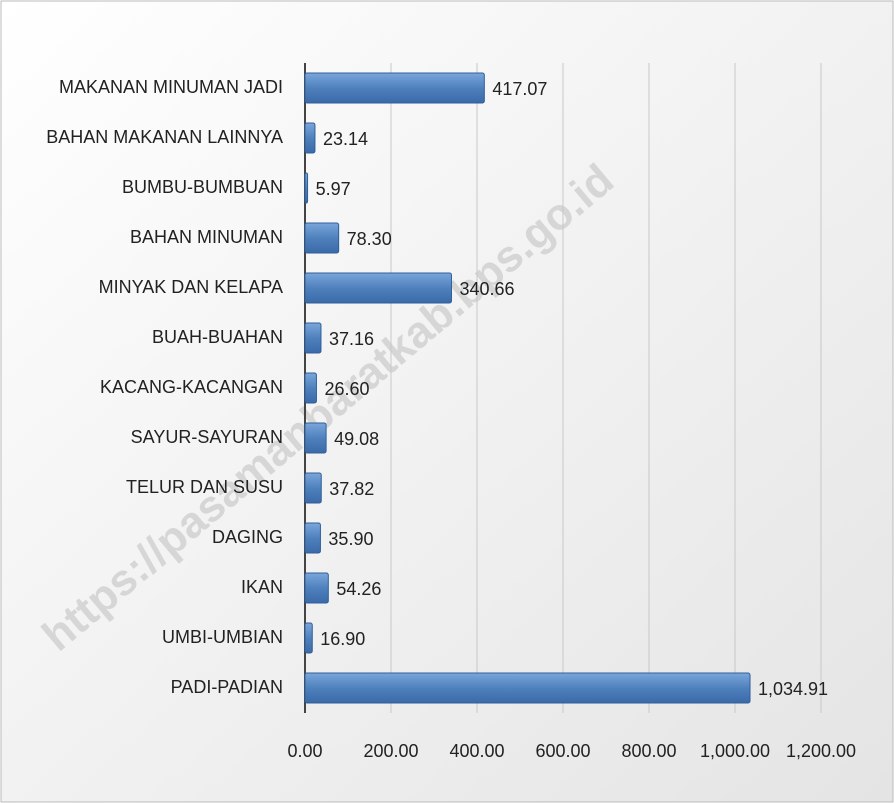  What do you see at coordinates (369, 239) in the screenshot?
I see `data-label: 78.30` at bounding box center [369, 239].